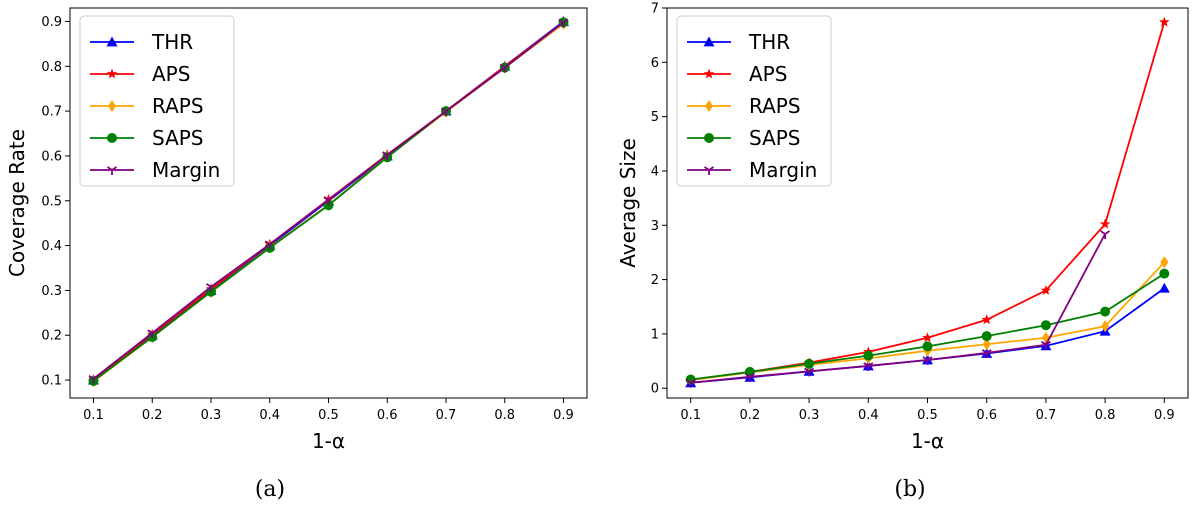 The image size is (1193, 510). What do you see at coordinates (51, 156) in the screenshot?
I see `y-tick-label: 0.6` at bounding box center [51, 156].